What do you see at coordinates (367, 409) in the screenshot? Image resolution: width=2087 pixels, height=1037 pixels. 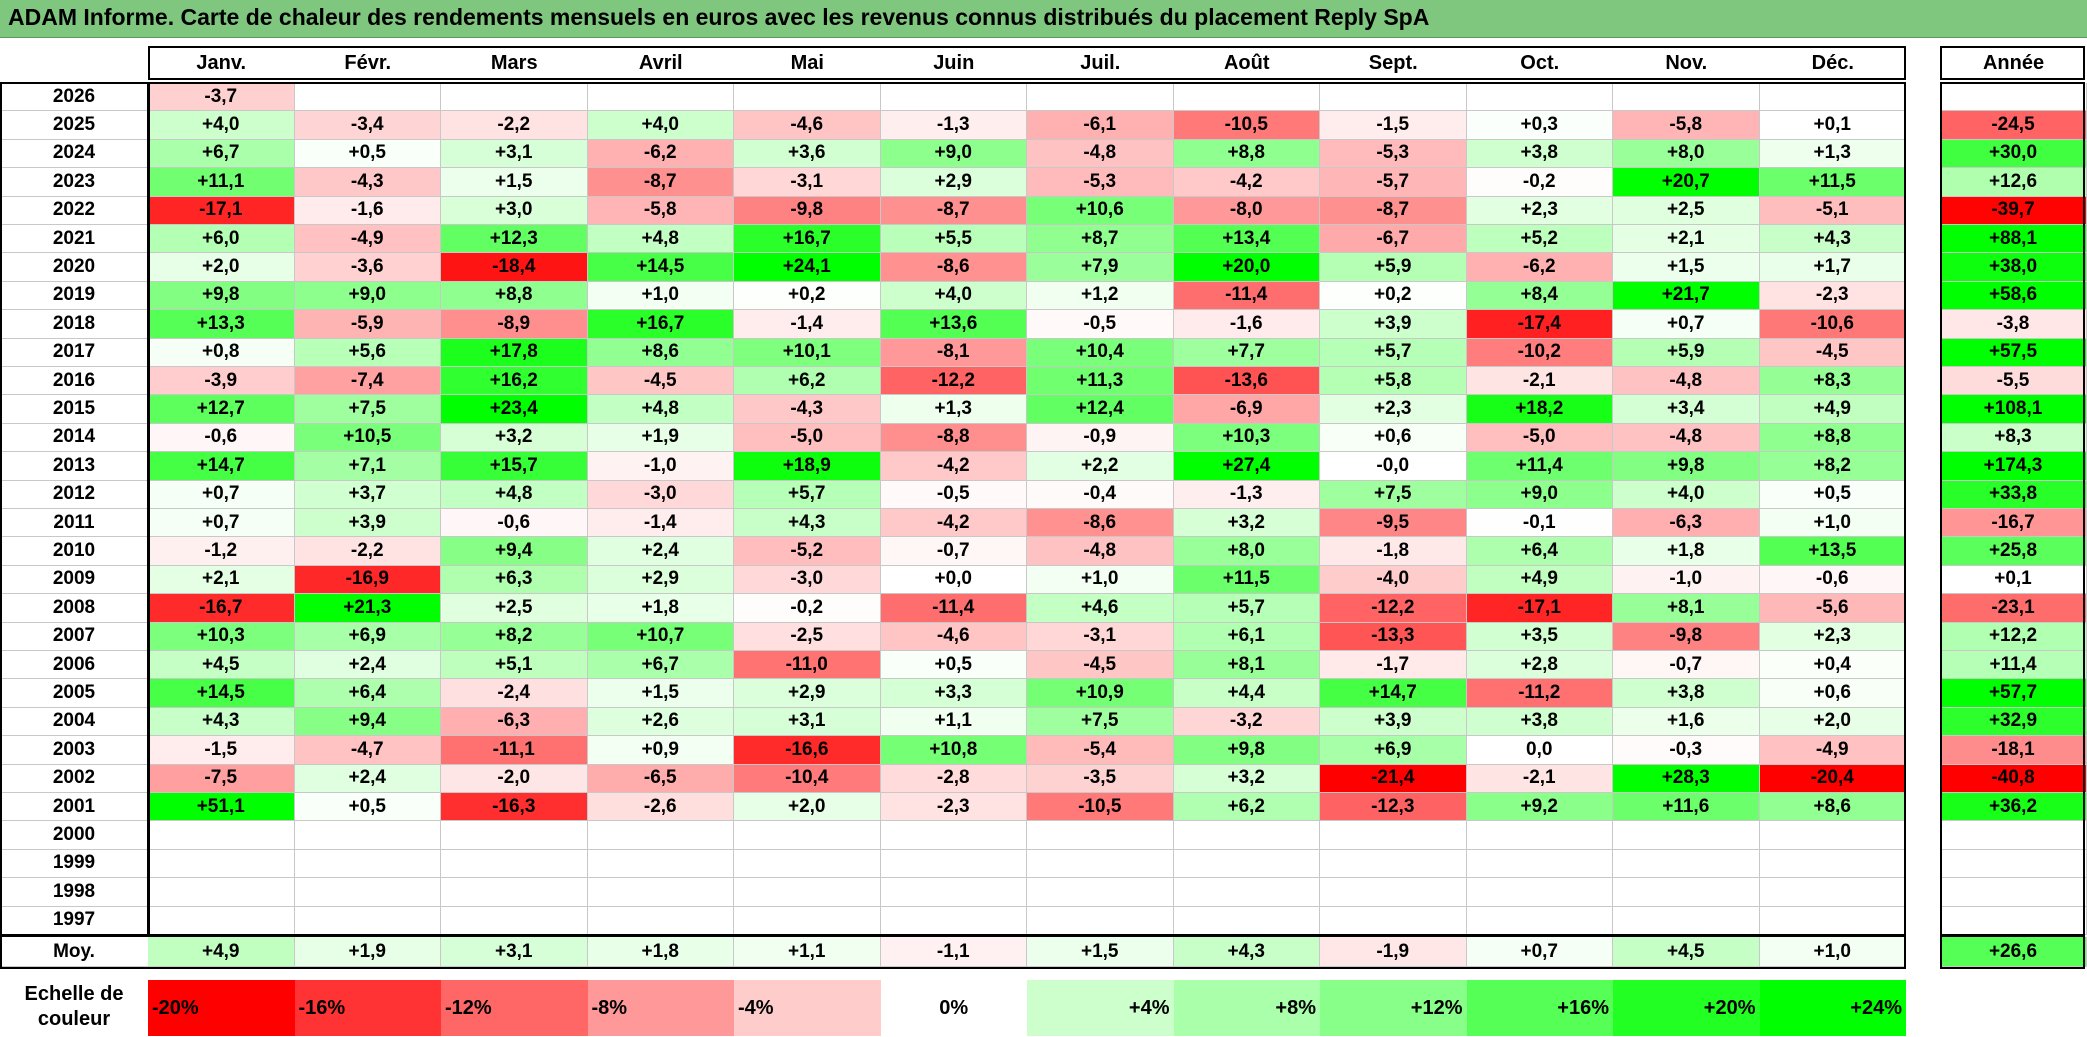 I see `heatmap-cell: +7,5` at bounding box center [367, 409].